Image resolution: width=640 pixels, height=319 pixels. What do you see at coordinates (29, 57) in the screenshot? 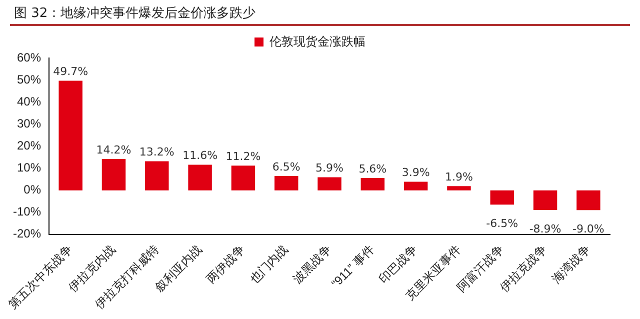
I see `y-tick-label: 60%` at bounding box center [29, 57].